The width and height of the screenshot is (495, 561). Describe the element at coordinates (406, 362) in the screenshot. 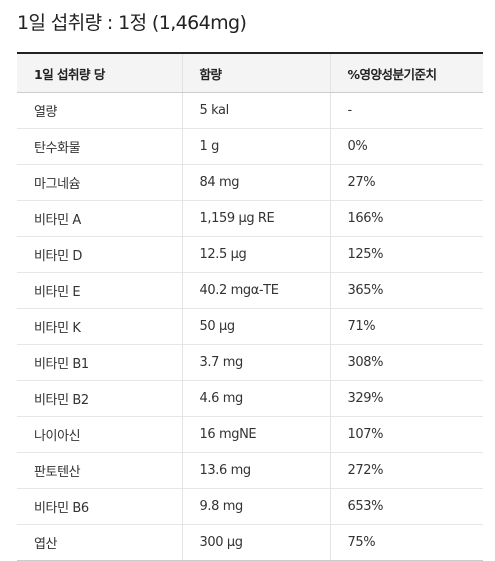

I see `nutrient-daily-value: 308%` at that location.